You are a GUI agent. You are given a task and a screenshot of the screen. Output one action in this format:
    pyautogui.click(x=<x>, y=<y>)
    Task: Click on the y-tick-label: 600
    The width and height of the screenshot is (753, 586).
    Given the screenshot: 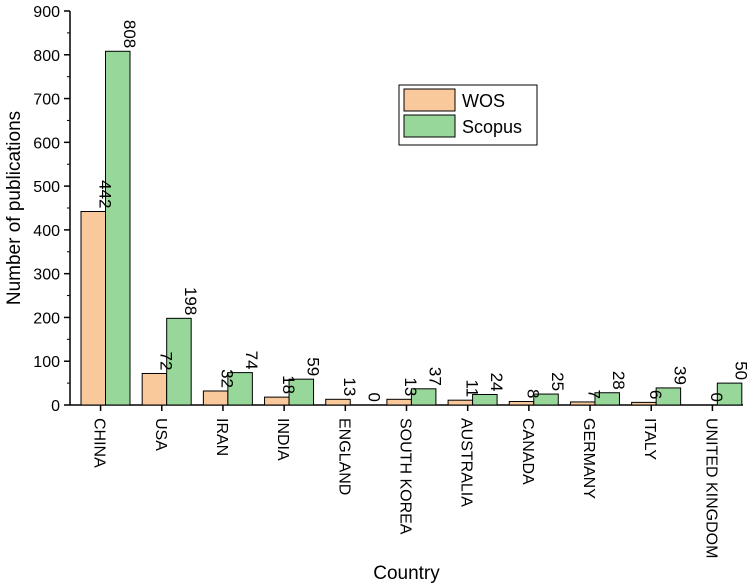 What is the action you would take?
    pyautogui.click(x=46, y=143)
    